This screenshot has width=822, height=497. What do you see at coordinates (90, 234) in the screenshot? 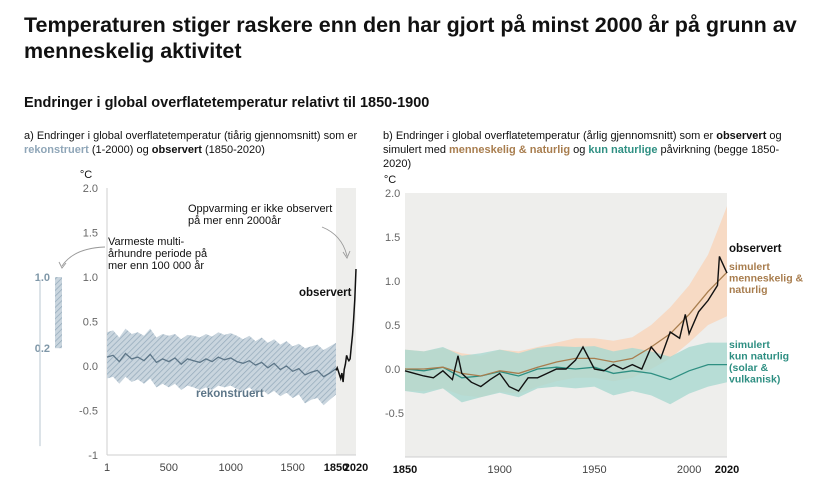
I see `y-tick-label-a: 1.5` at bounding box center [90, 234].